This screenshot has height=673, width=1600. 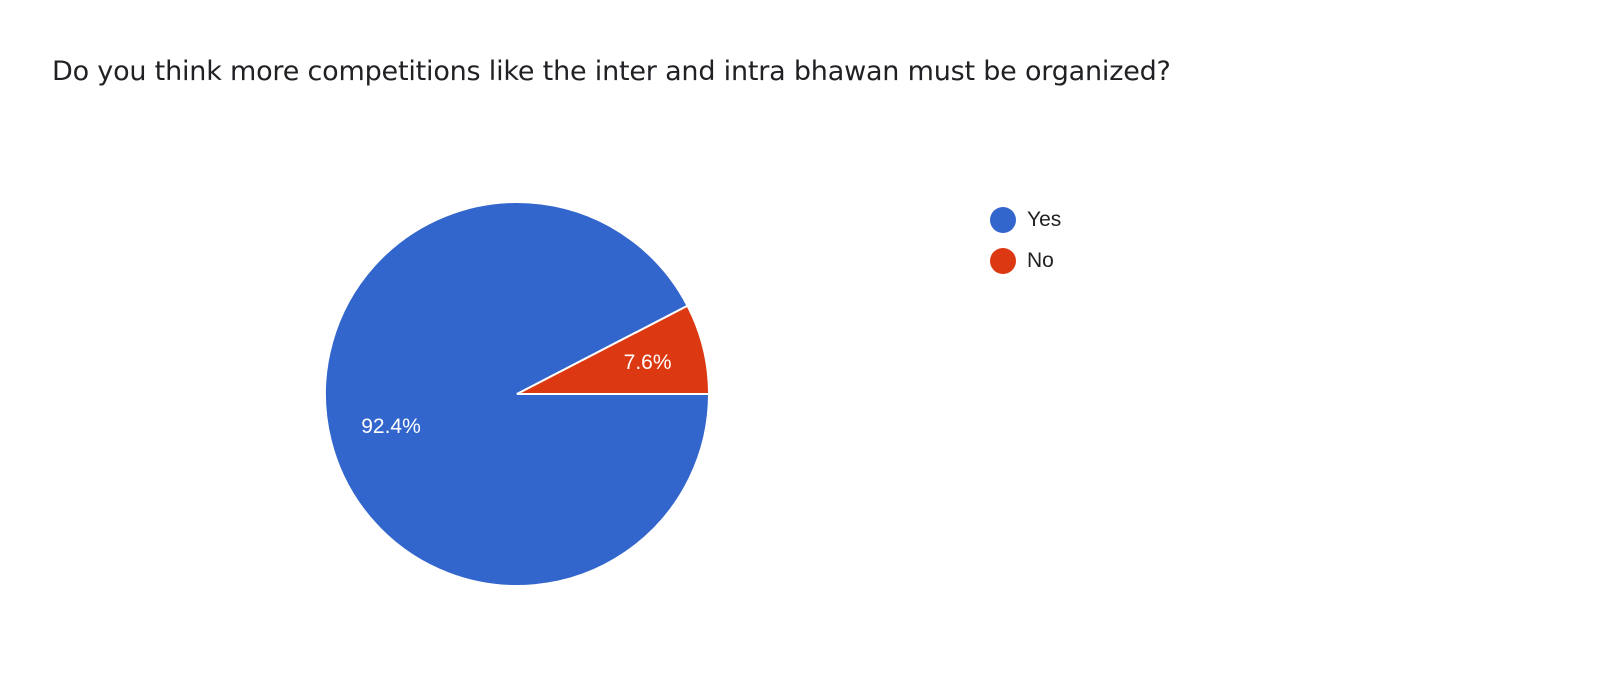 I want to click on legend-swatch-no, so click(x=1003, y=260).